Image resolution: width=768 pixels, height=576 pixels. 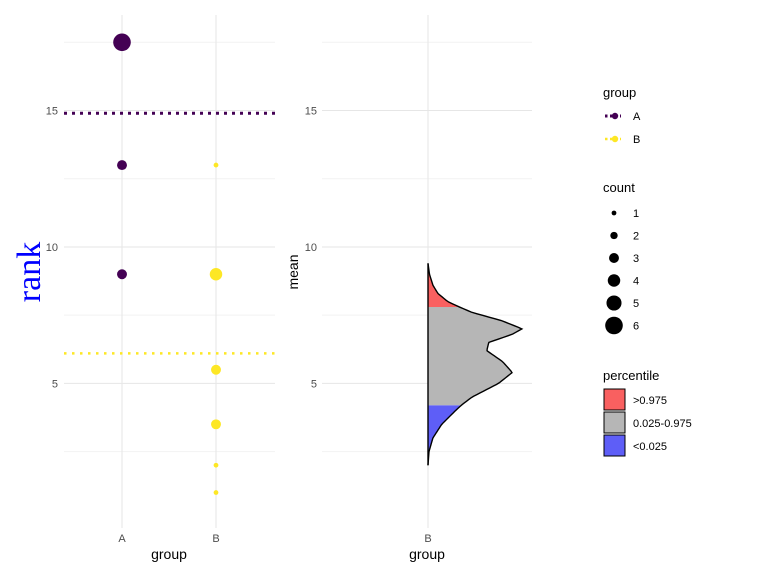 I want to click on right-y-axis-title: mean, so click(x=293, y=271).